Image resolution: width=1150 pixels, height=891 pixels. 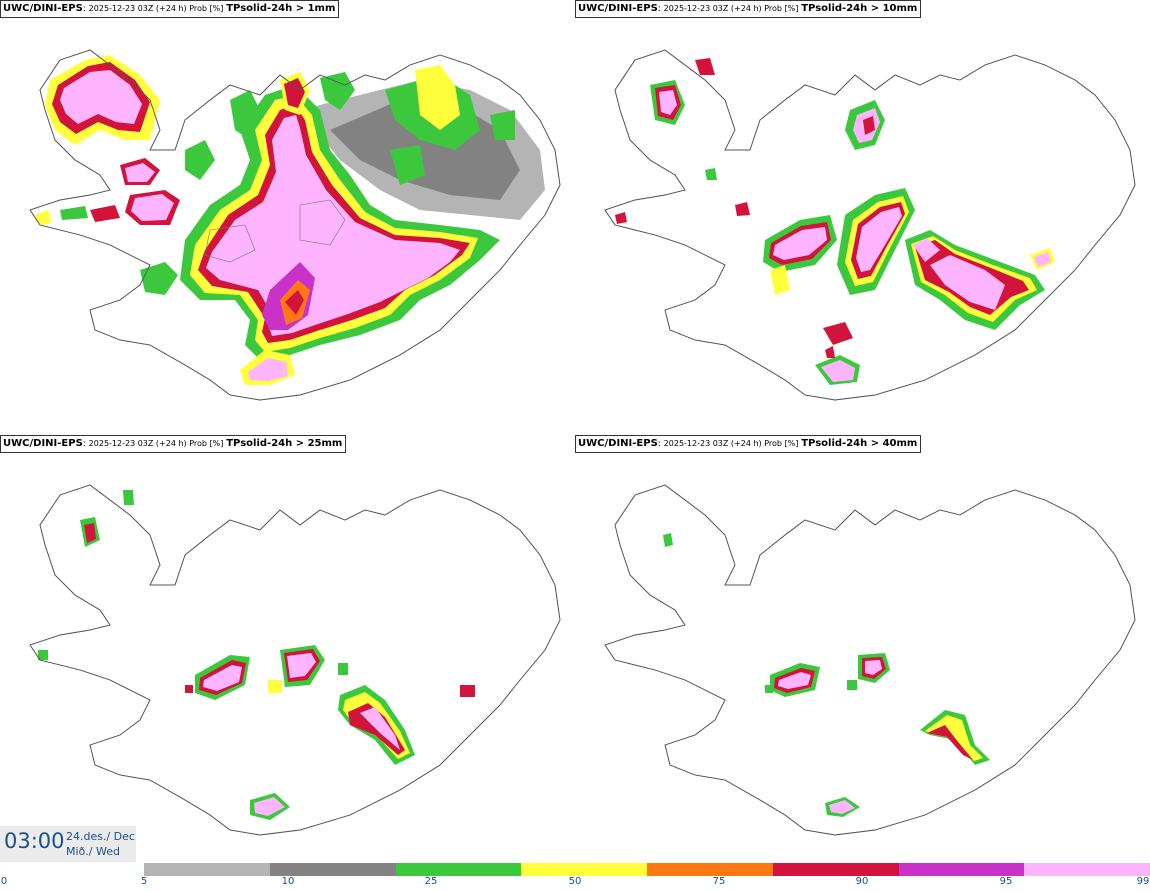 What do you see at coordinates (4, 881) in the screenshot?
I see `legend-tick-label: 0` at bounding box center [4, 881].